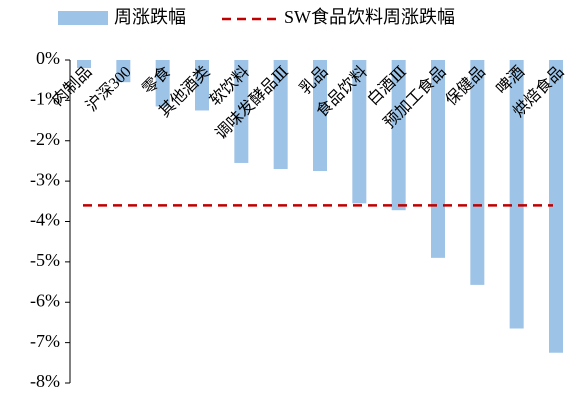  Describe the element at coordinates (45, 341) in the screenshot. I see `y-tick-label: -7%` at that location.